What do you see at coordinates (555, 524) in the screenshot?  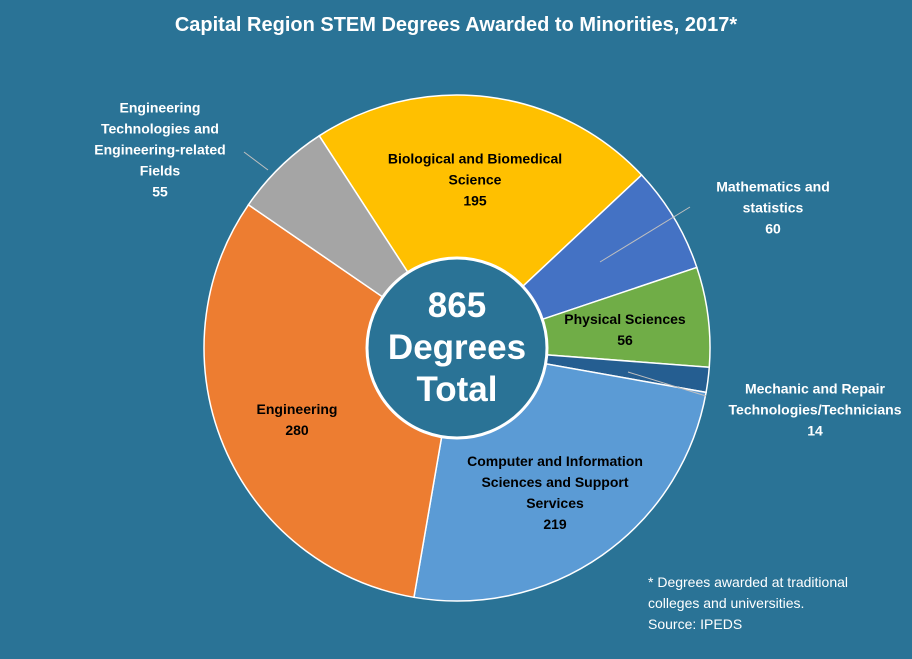 I see `value-label: 219` at bounding box center [555, 524].